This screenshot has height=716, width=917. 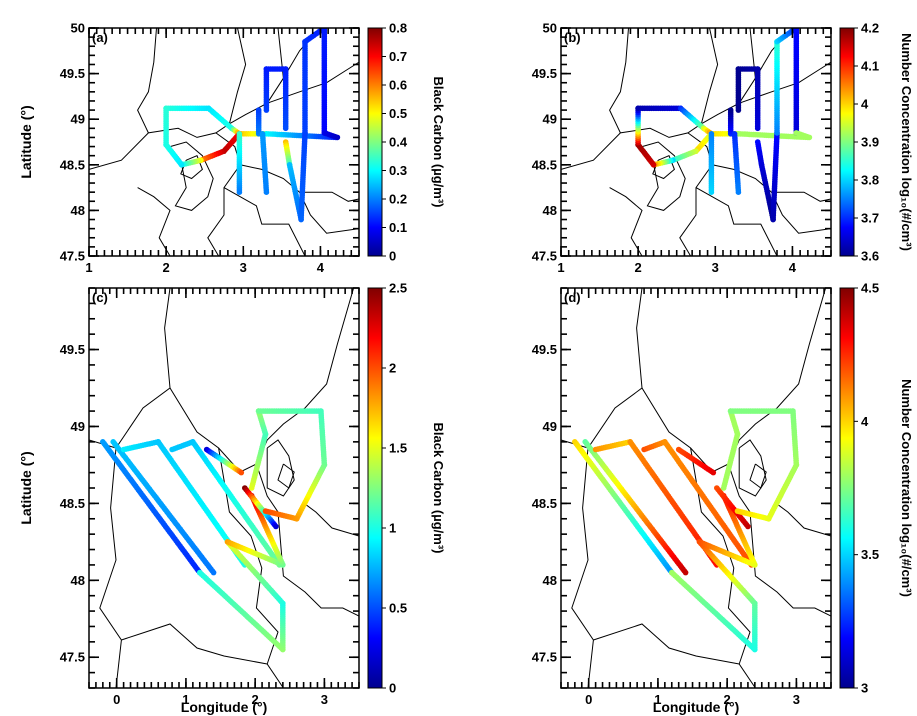 What do you see at coordinates (906, 142) in the screenshot?
I see `colorbar-label: Number Concentration log₁₀(#/cm³)` at bounding box center [906, 142].